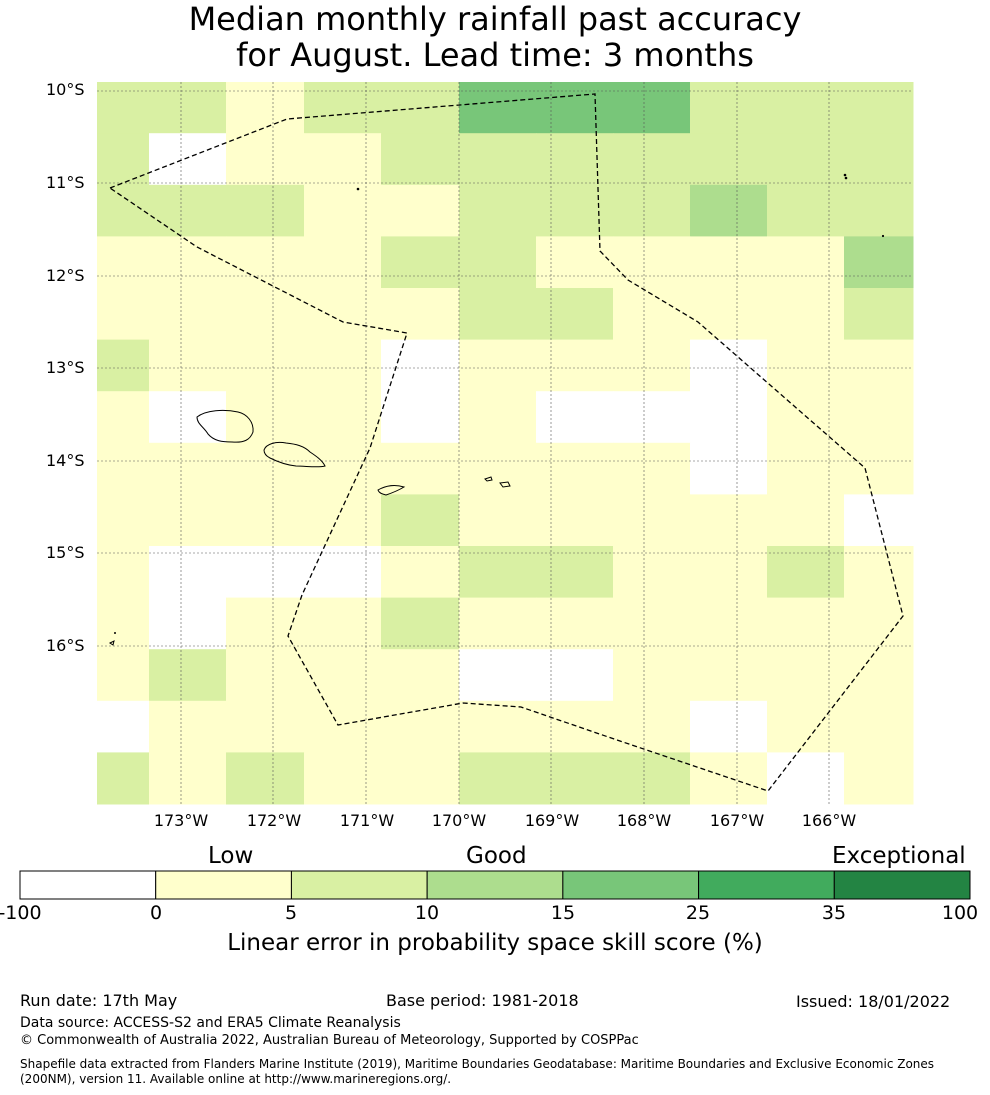 This screenshot has width=990, height=1095. What do you see at coordinates (505, 484) in the screenshot?
I see `island-tau` at bounding box center [505, 484].